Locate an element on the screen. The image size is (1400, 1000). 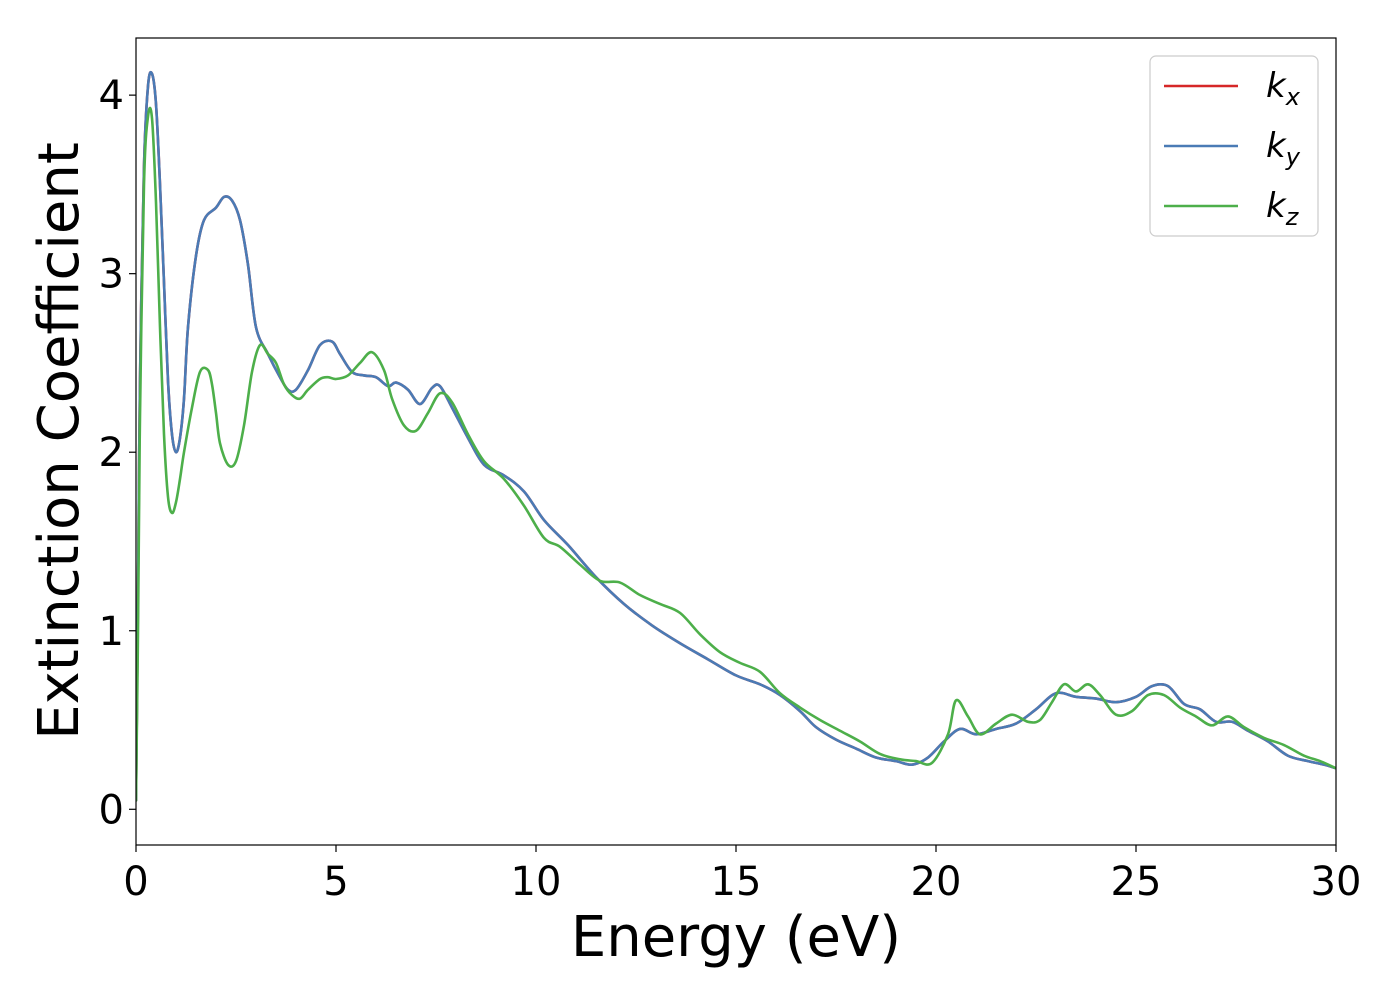
legend-label-ky: ky is located at coordinates (1283, 148).